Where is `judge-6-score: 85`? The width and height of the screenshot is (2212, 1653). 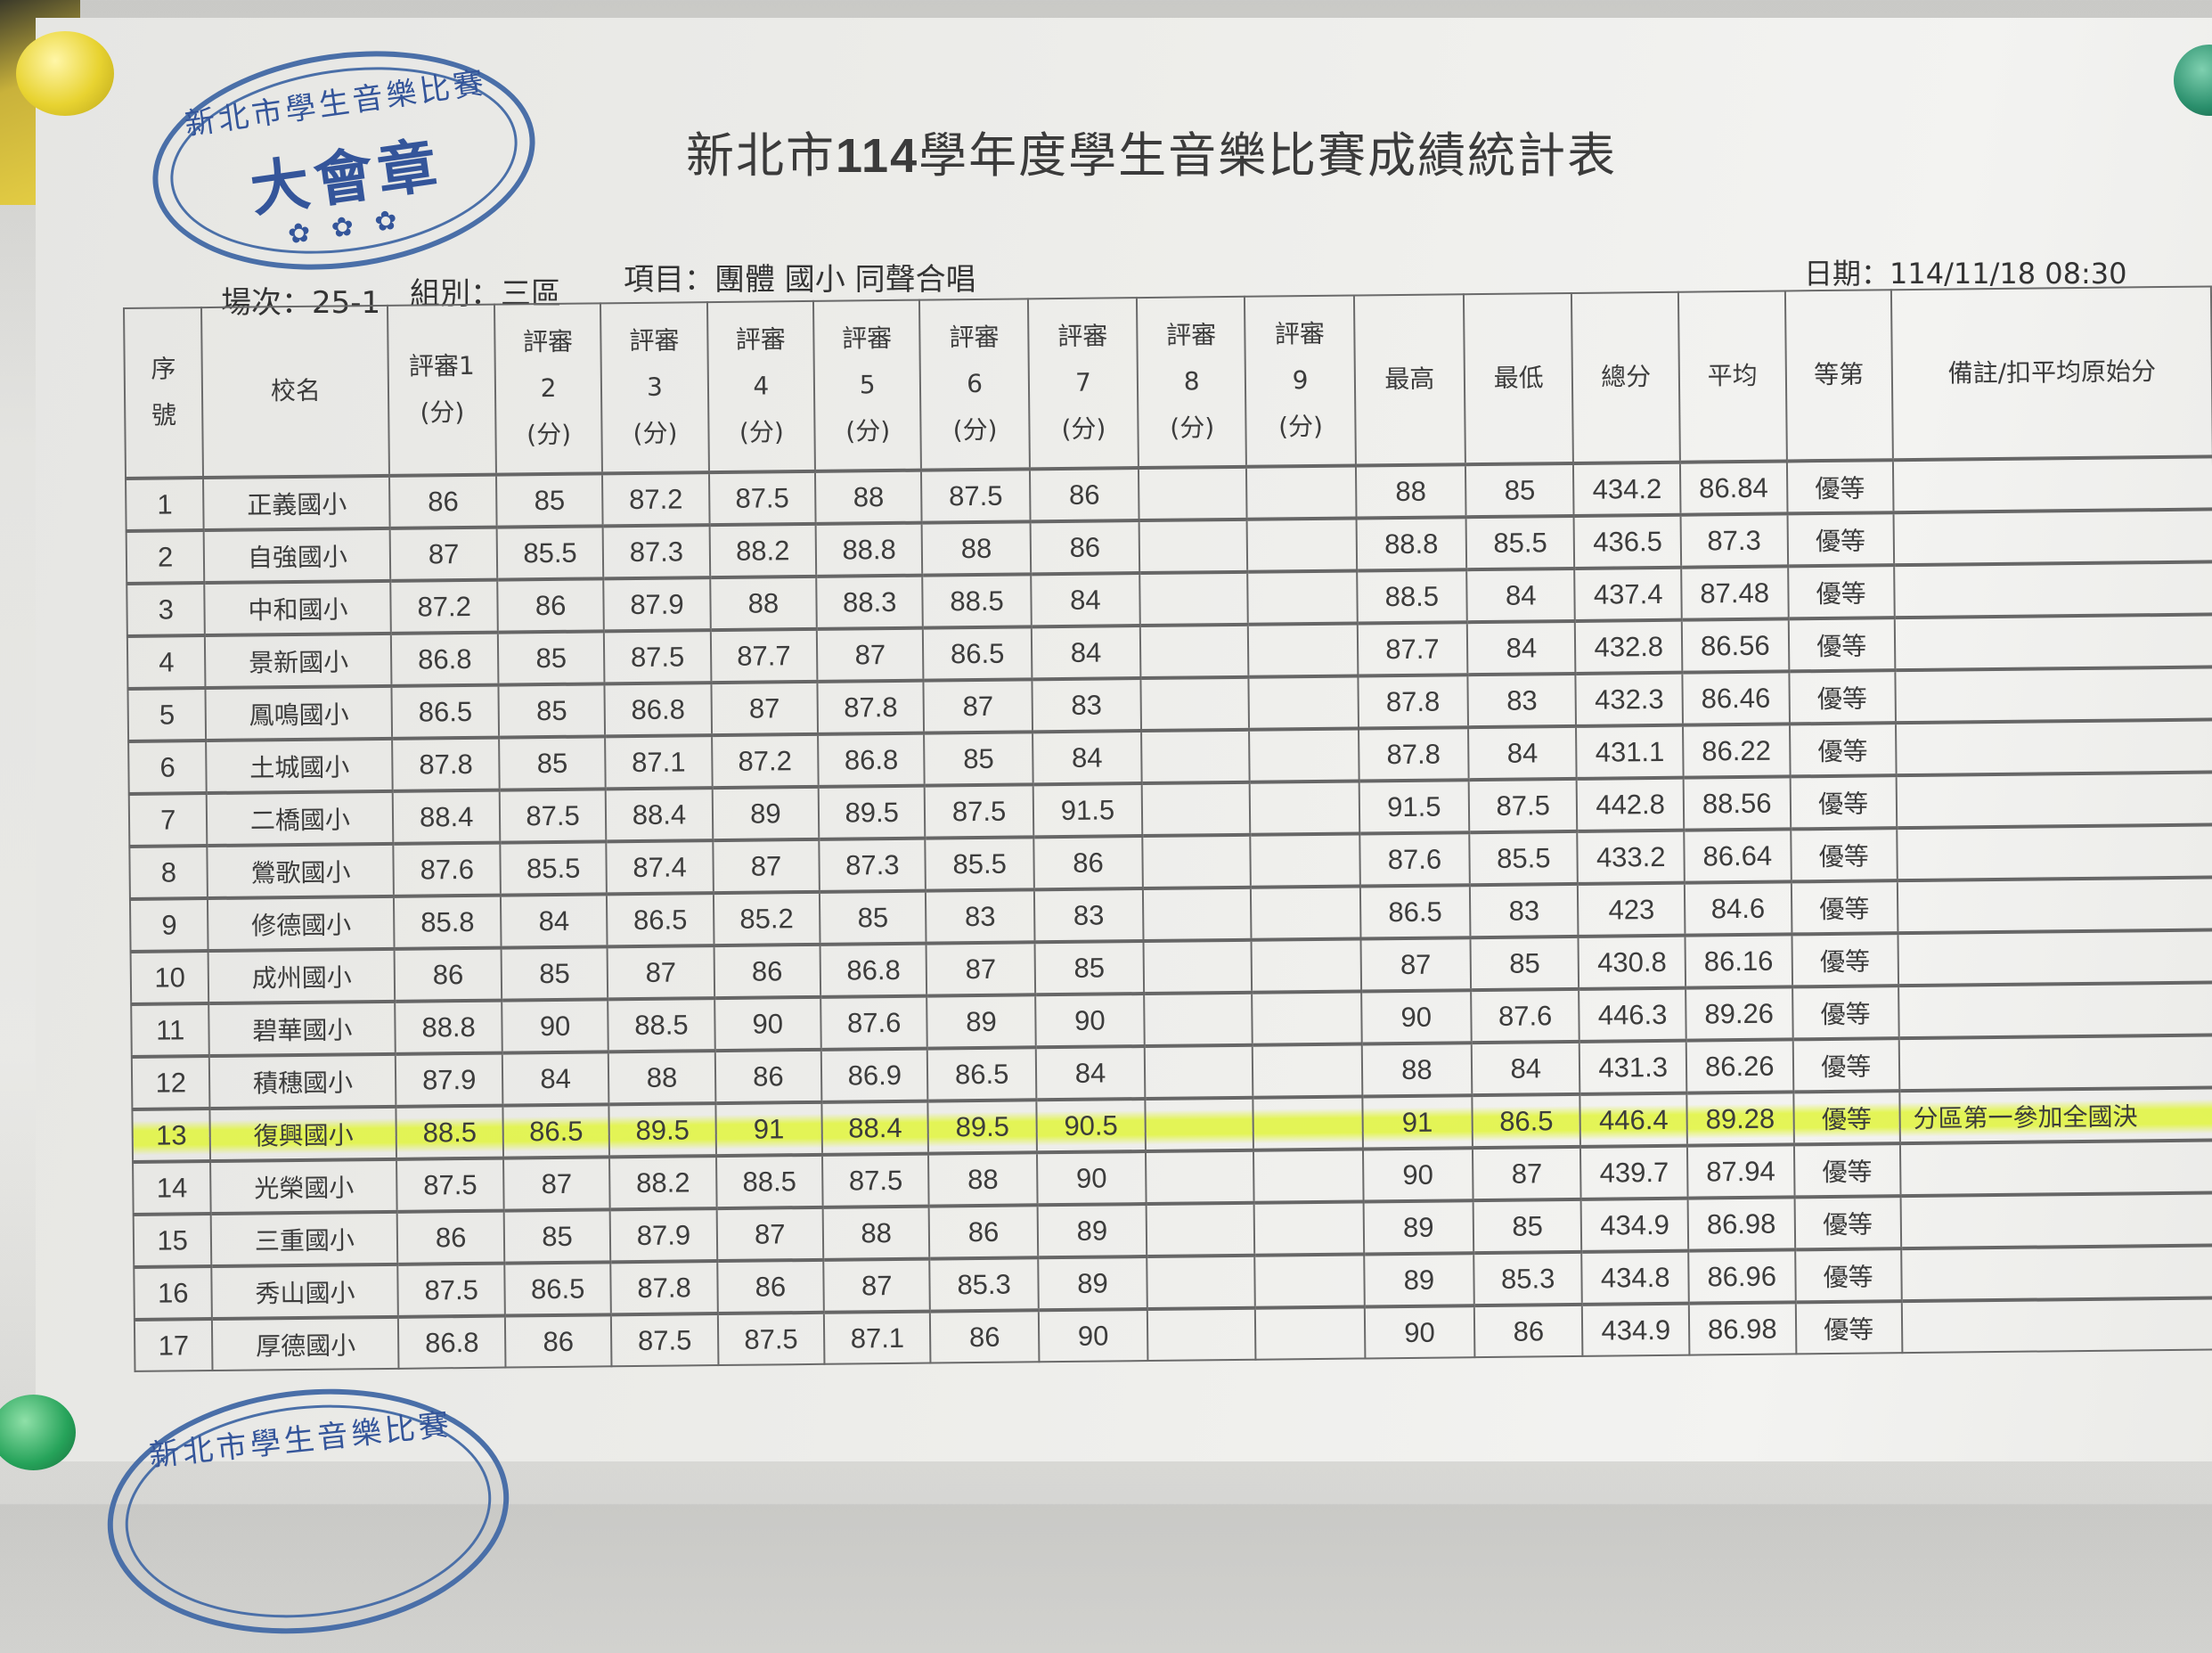 judge-6-score: 85 is located at coordinates (978, 759).